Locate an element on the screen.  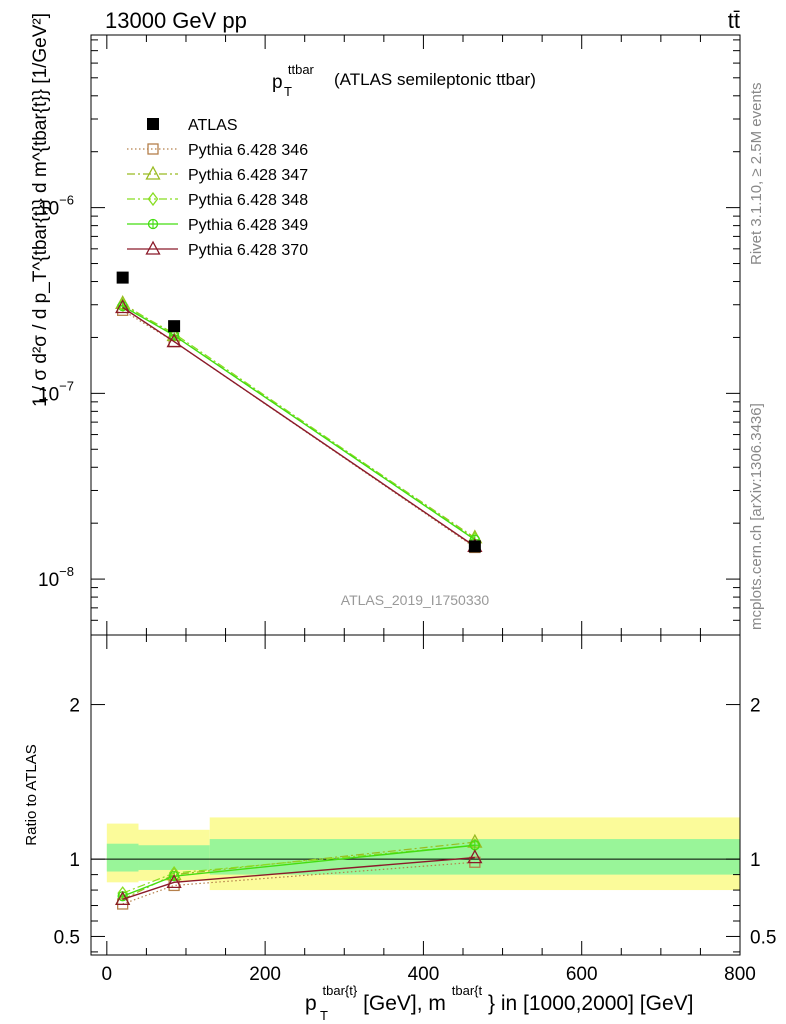
legend-entry: Pythia 6.428 347 is located at coordinates (217, 174).